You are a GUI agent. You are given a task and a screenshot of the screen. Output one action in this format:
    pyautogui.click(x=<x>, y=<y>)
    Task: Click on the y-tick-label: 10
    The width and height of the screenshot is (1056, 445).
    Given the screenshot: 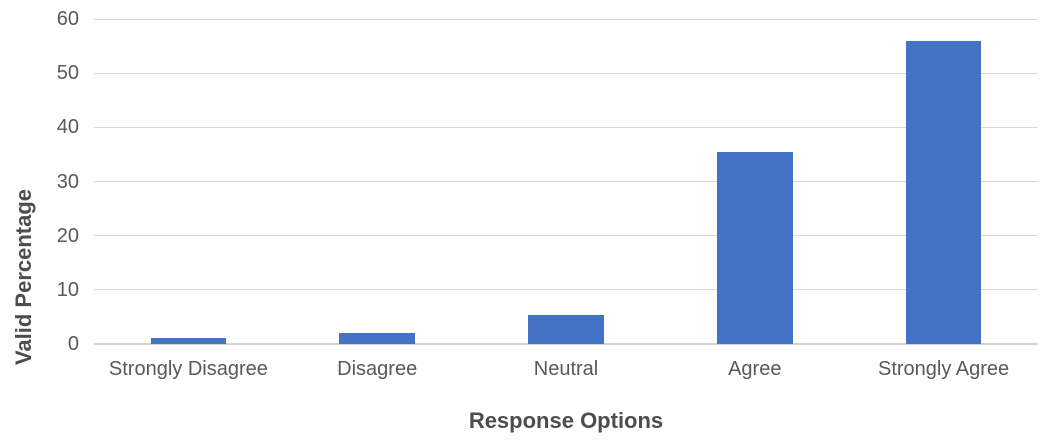 What is the action you would take?
    pyautogui.click(x=67, y=289)
    